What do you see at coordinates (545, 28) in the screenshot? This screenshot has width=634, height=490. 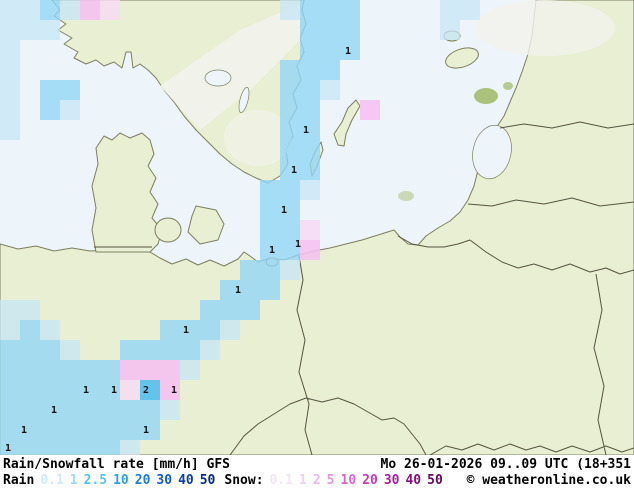 I see `estonia-shading` at bounding box center [545, 28].